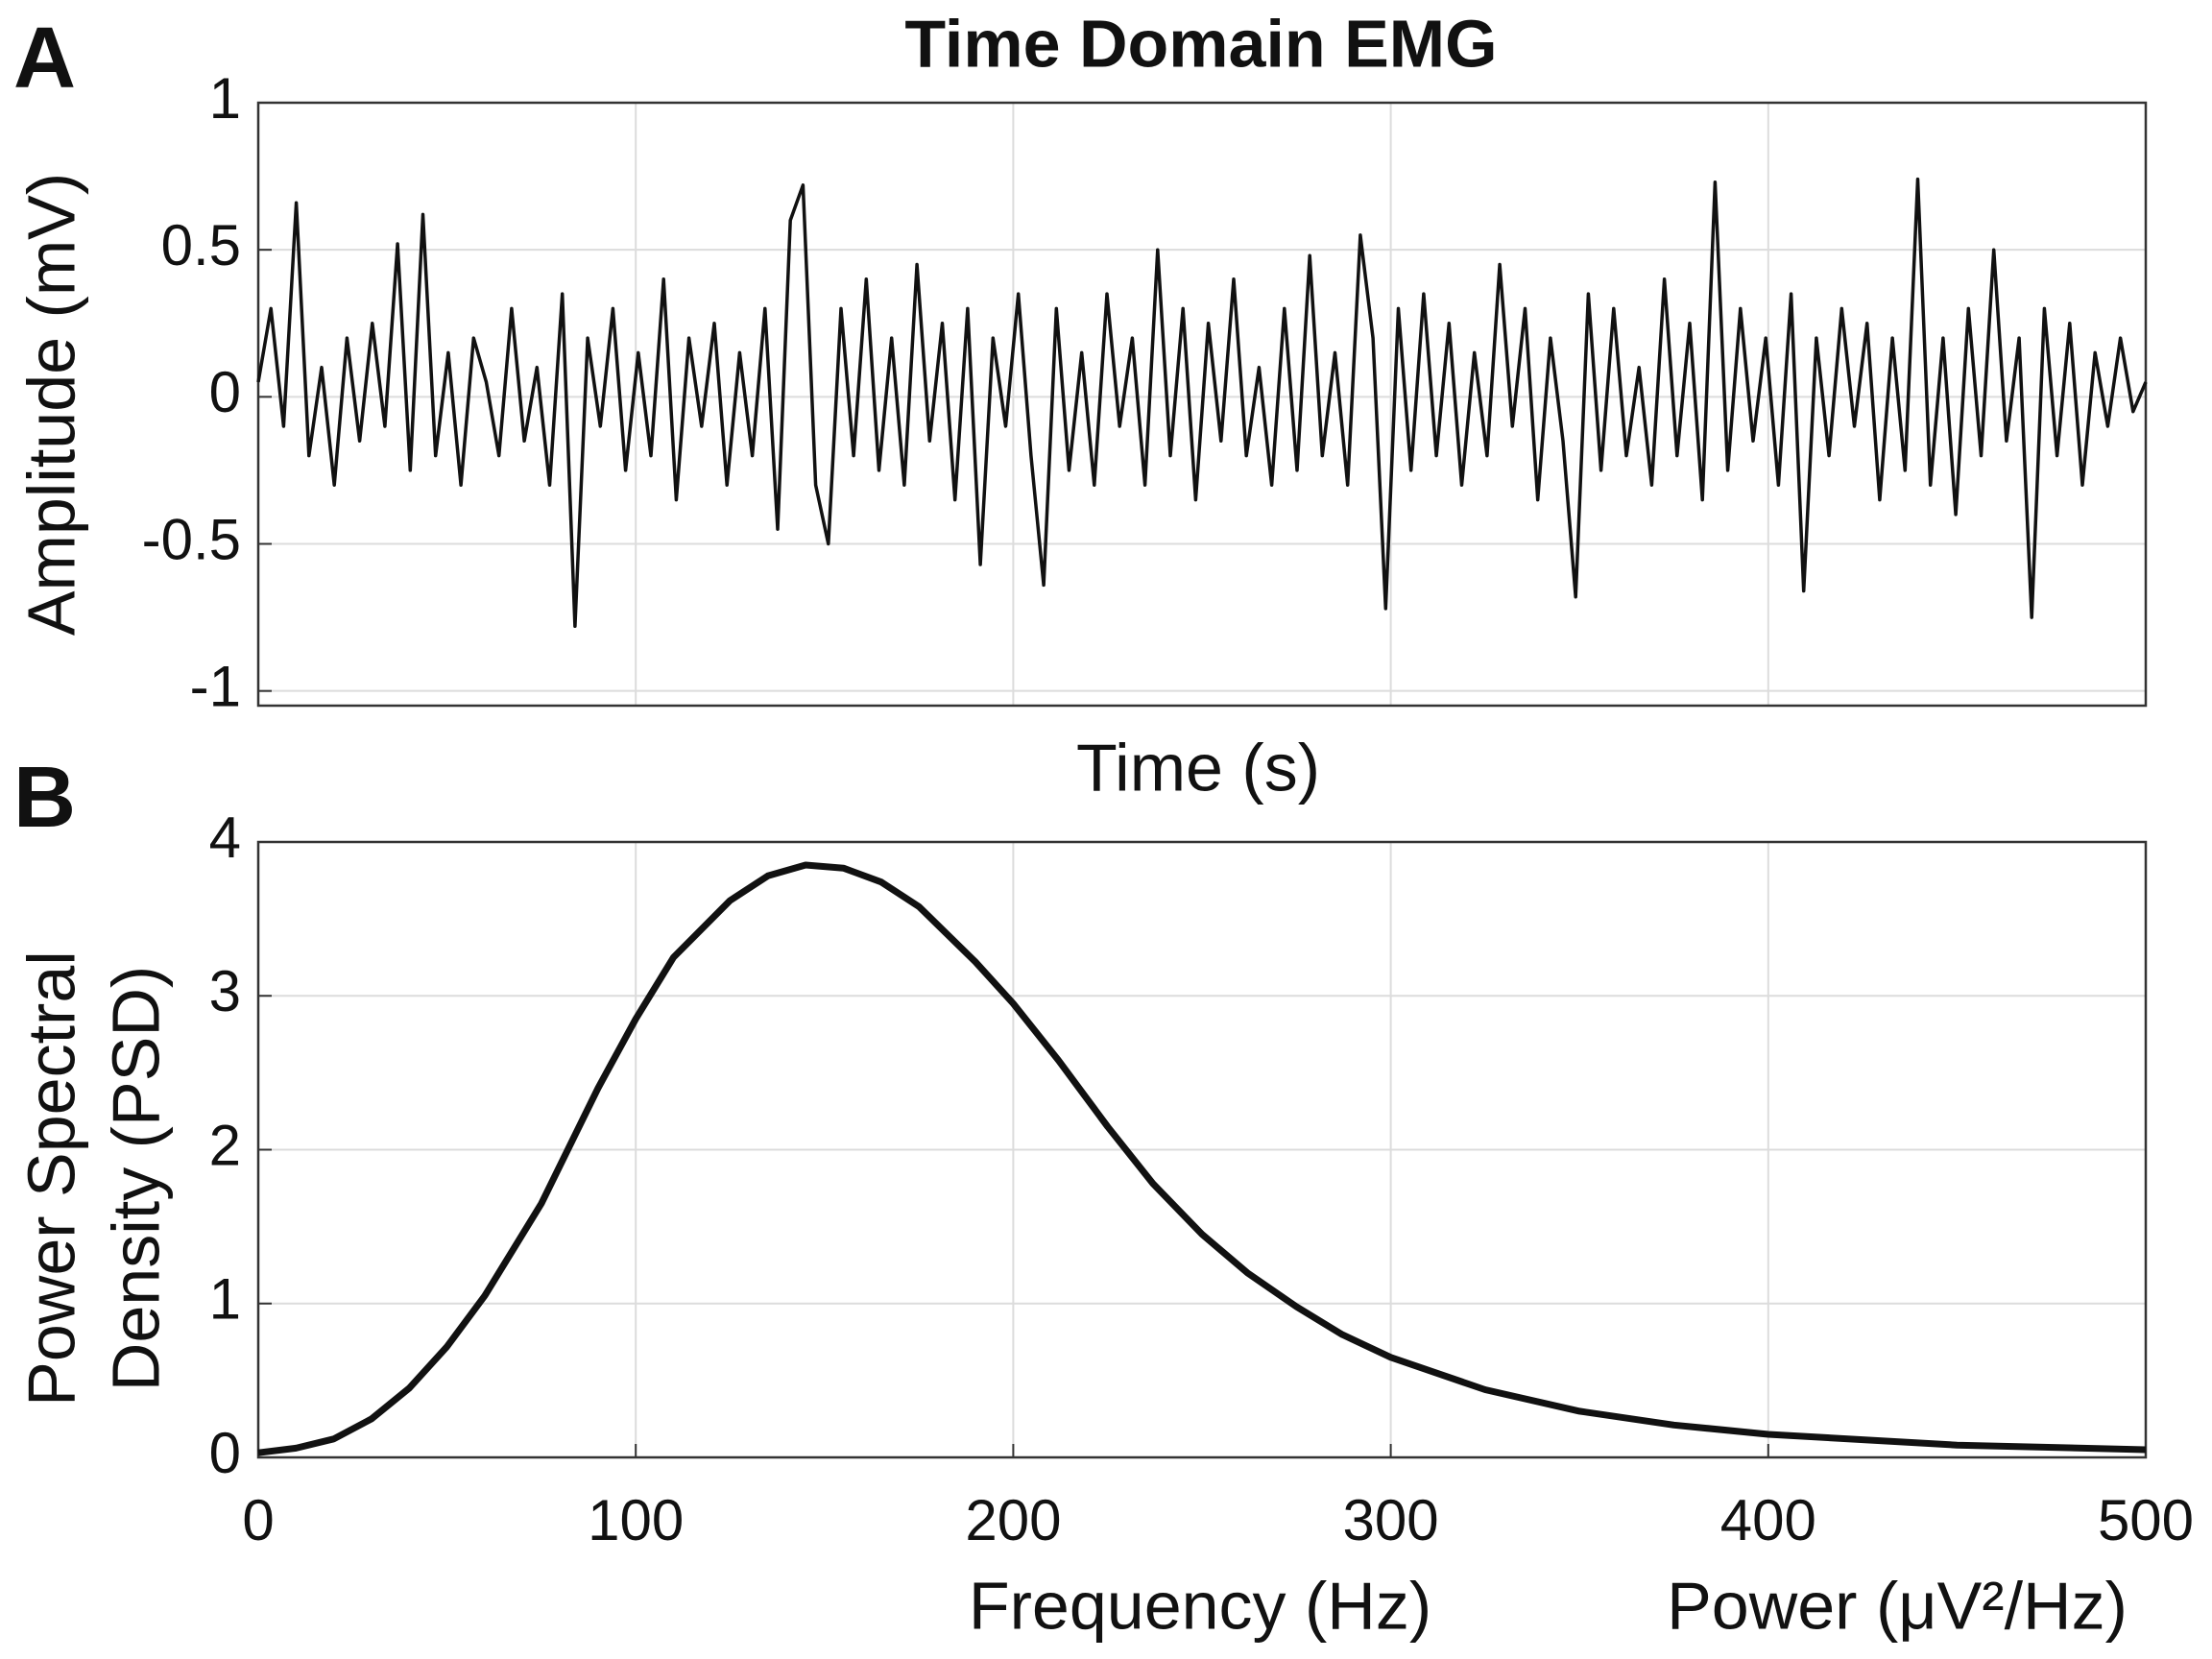 The width and height of the screenshot is (2212, 1659). Describe the element at coordinates (135, 1178) in the screenshot. I see `y-axis-label: Density (PSD)` at that location.